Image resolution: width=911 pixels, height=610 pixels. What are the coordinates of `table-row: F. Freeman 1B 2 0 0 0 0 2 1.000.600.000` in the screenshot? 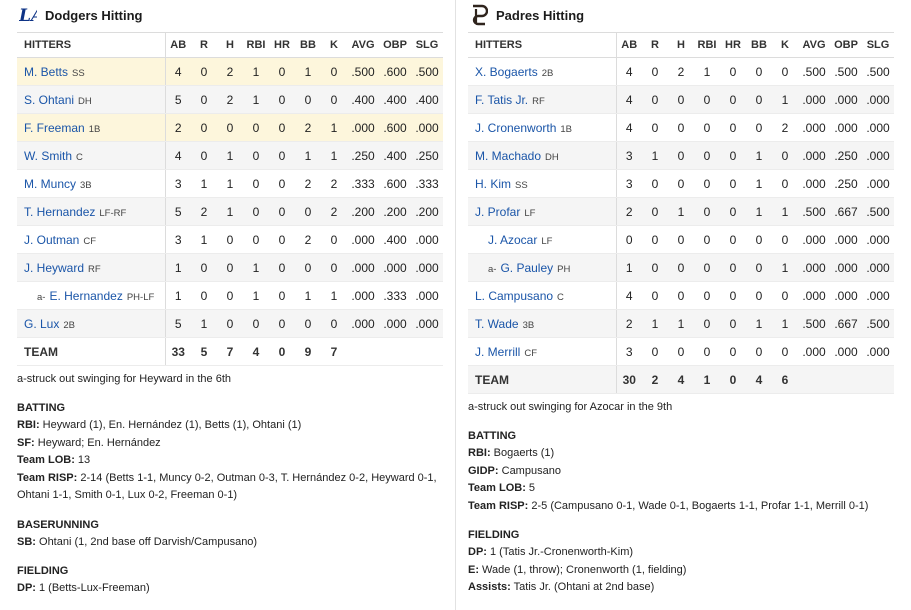 It's located at (230, 127).